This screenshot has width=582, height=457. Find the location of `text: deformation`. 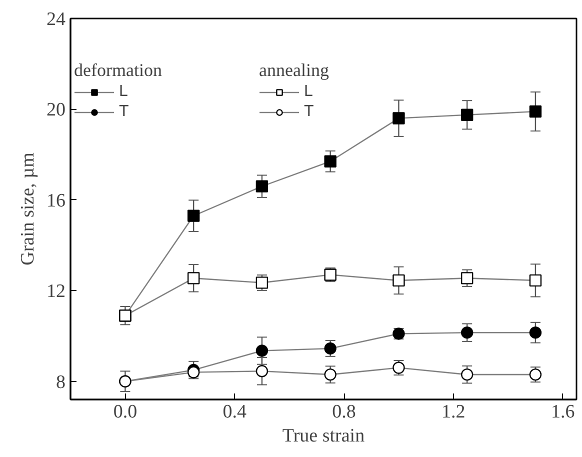

text: deformation is located at coordinates (118, 70).